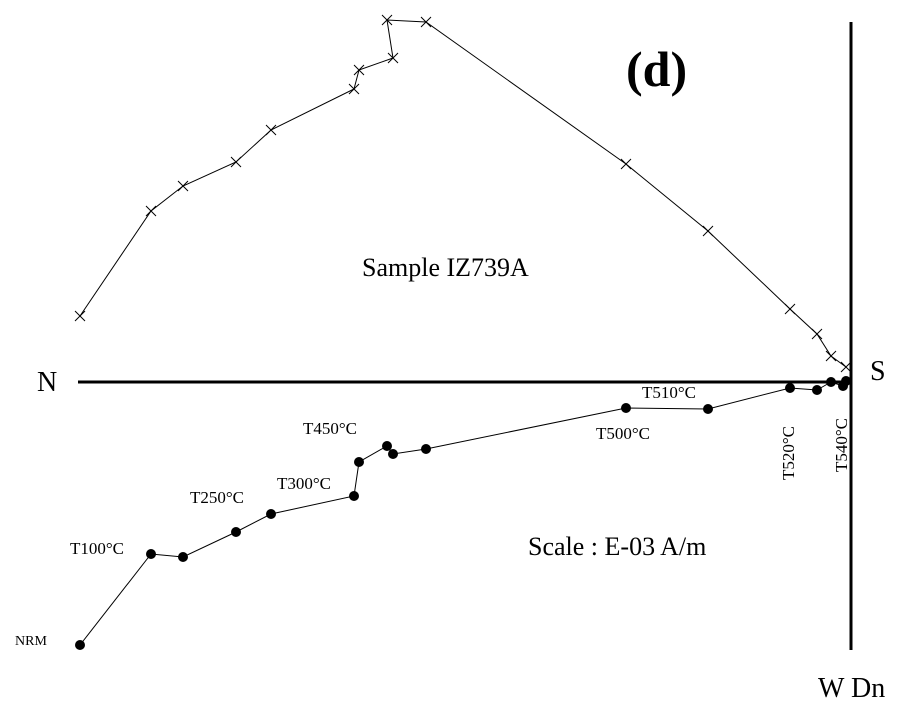  What do you see at coordinates (788, 453) in the screenshot?
I see `step-label-7: T520°C` at bounding box center [788, 453].